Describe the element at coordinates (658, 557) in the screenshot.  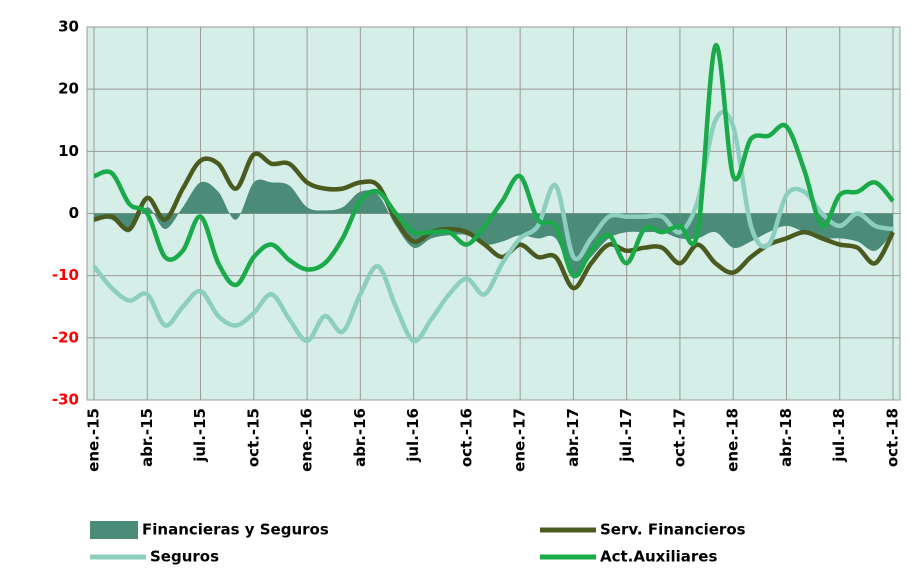
I see `legend-label: Act.Auxiliares` at that location.